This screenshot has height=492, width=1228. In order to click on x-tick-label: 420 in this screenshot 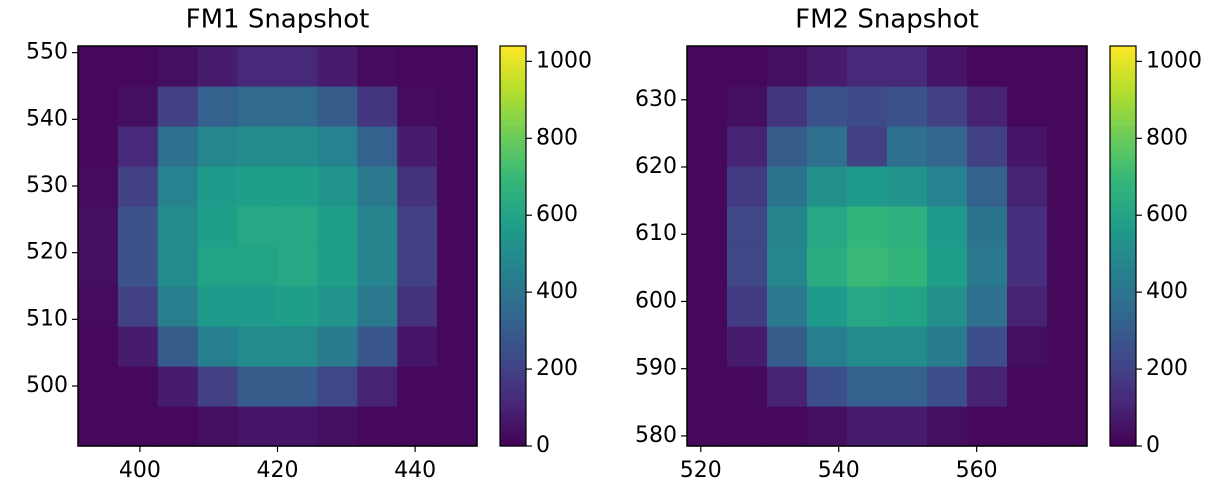, I will do `click(278, 470)`.